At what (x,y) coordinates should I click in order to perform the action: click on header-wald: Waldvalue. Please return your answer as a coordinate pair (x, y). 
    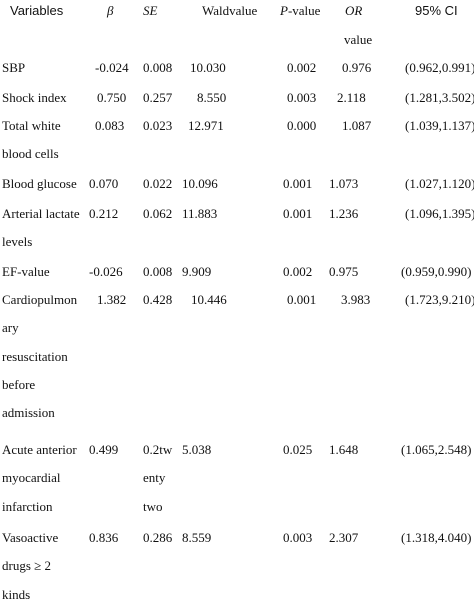
    Looking at the image, I should click on (230, 10).